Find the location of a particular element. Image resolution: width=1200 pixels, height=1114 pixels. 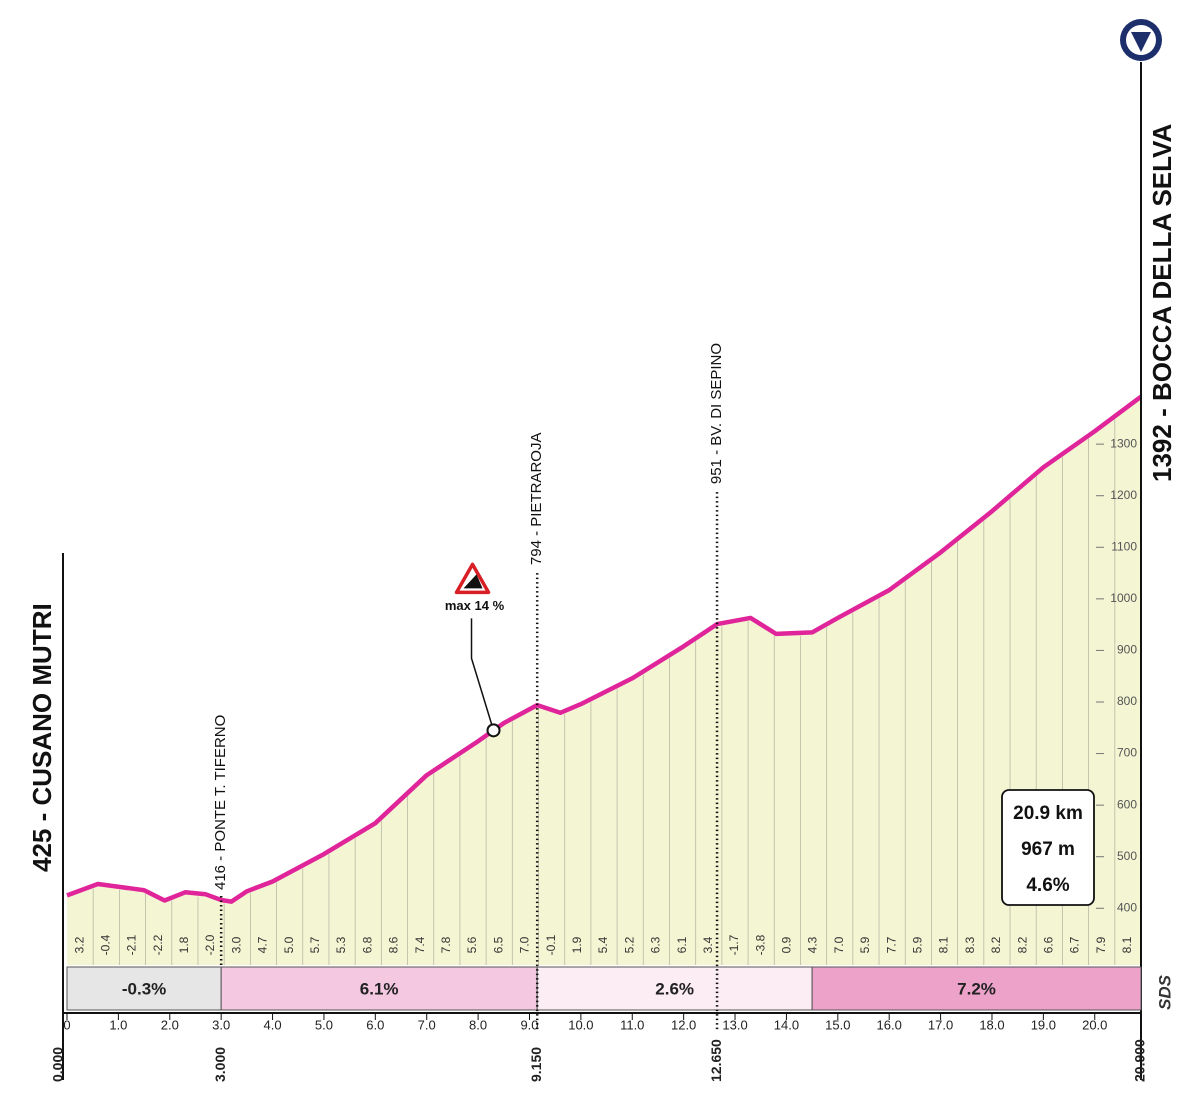

gradient-label: 6.3 is located at coordinates (656, 944).